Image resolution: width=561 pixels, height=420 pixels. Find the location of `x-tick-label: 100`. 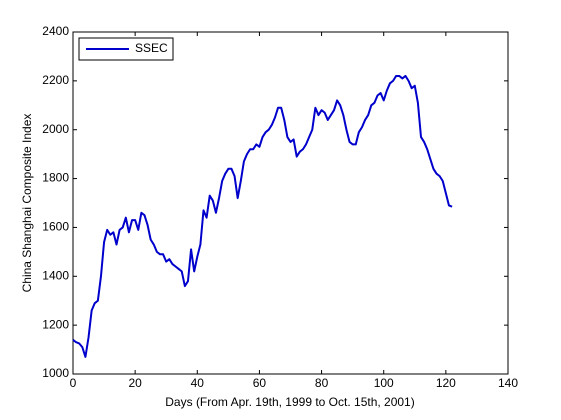

x-tick-label: 100 is located at coordinates (384, 383).